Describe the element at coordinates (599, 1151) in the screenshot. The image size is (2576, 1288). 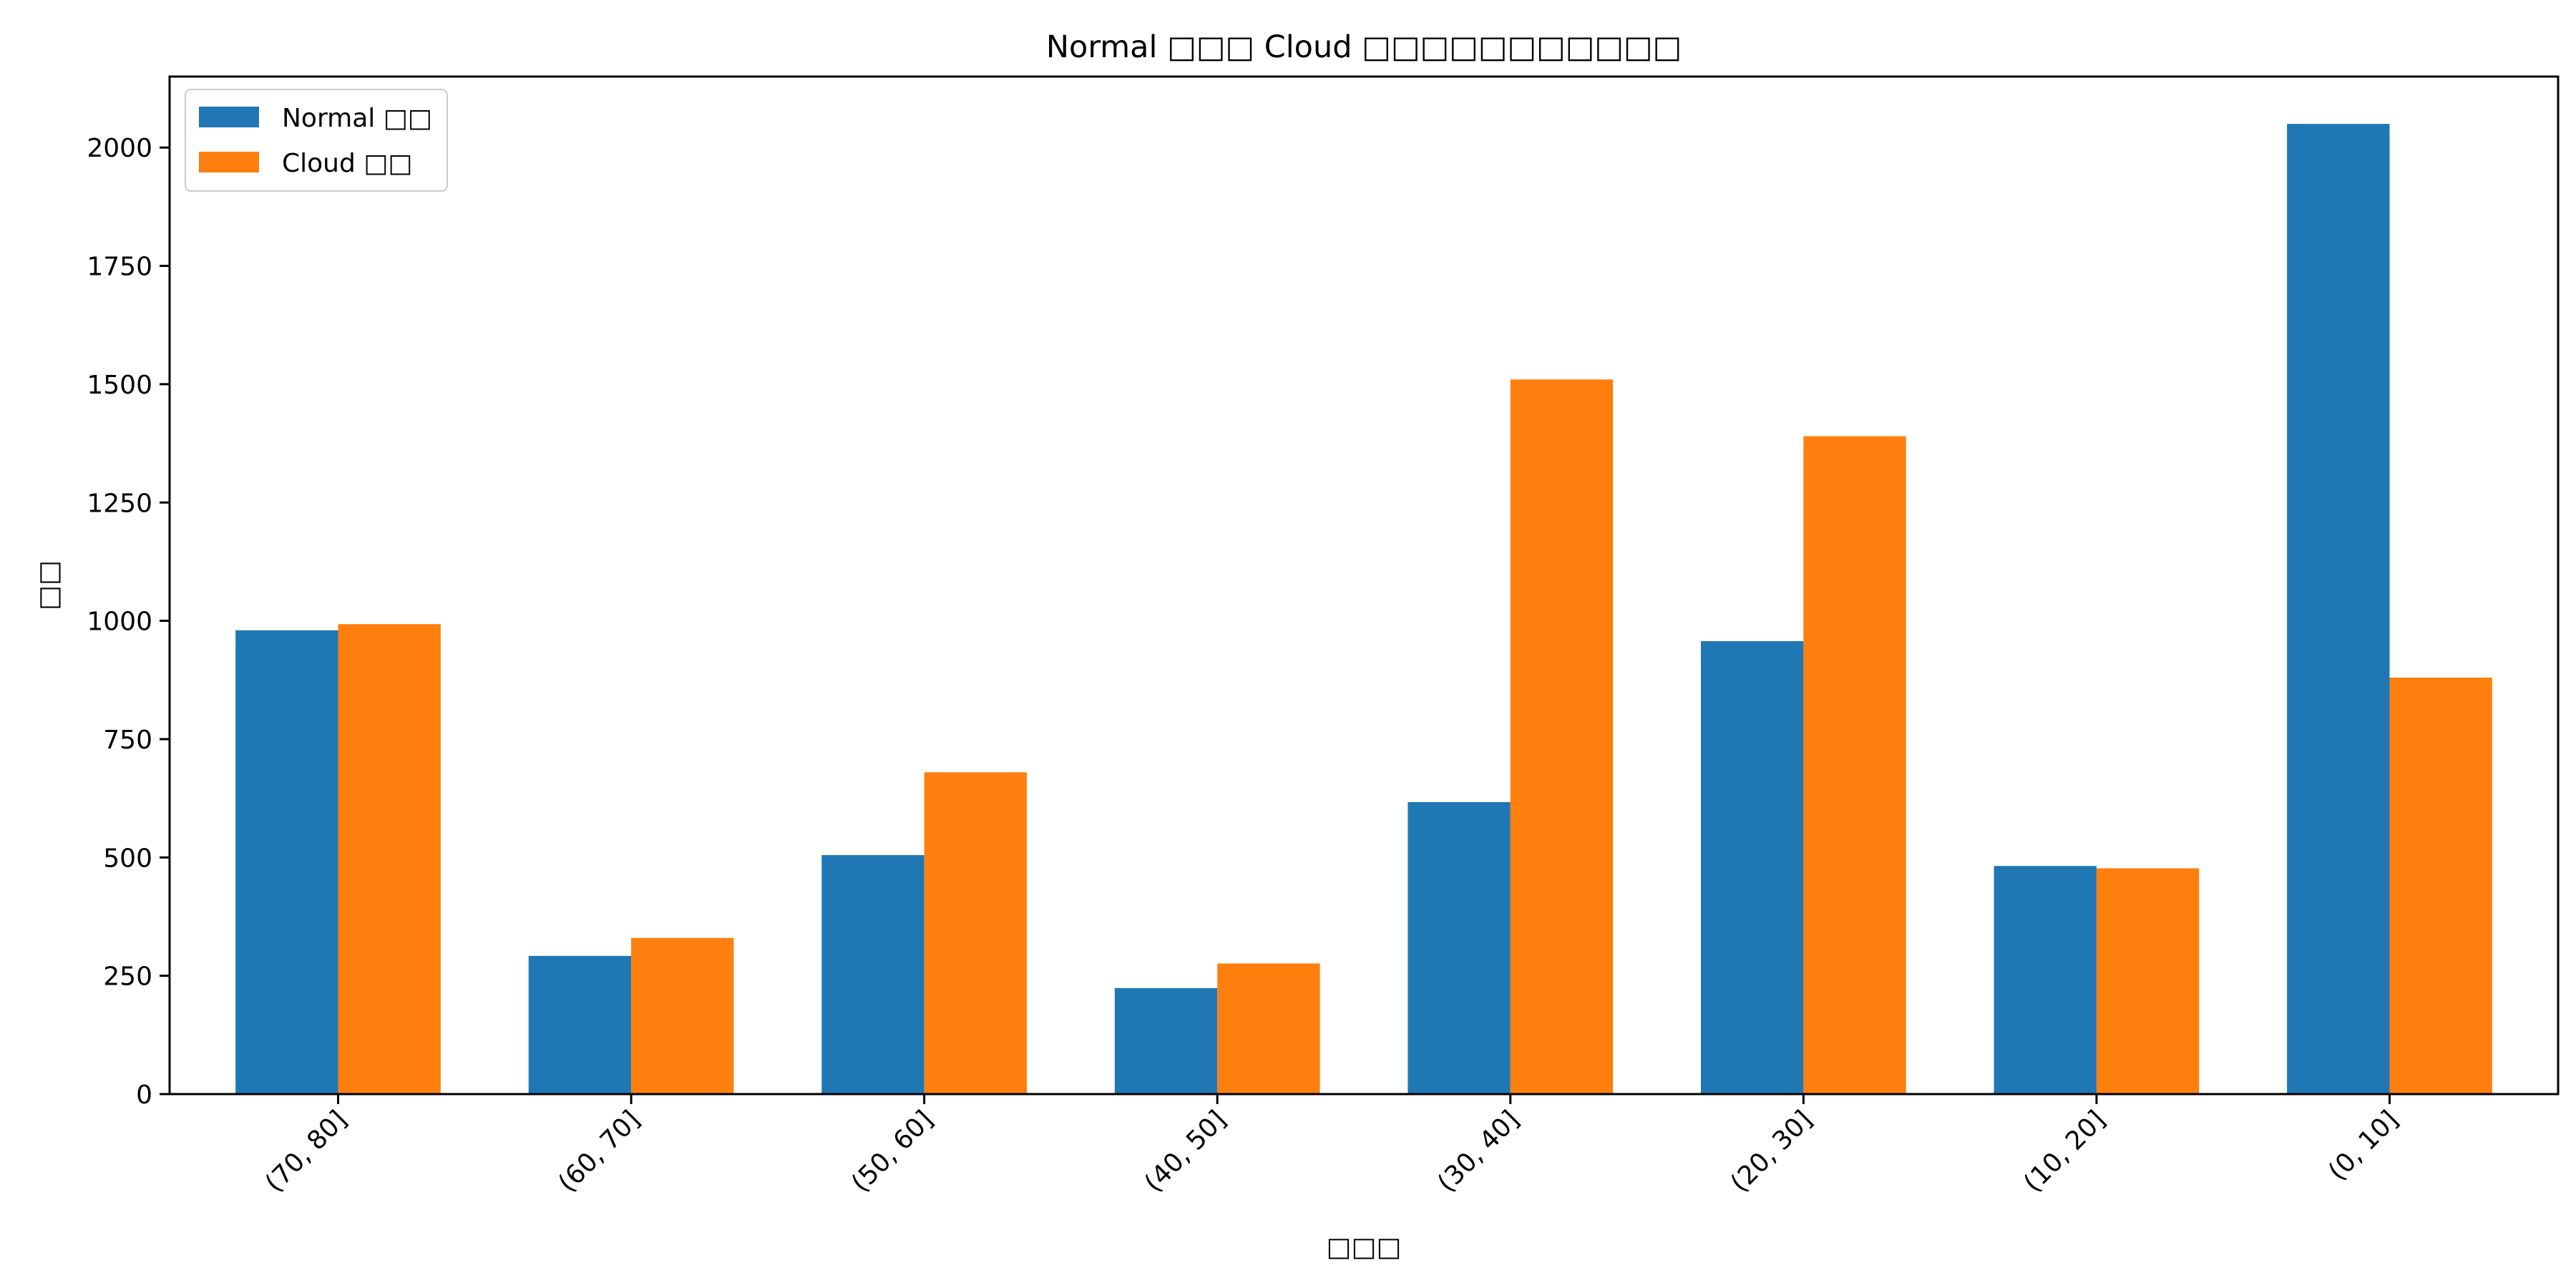
I see `x-tick-label: (60, 70]` at that location.